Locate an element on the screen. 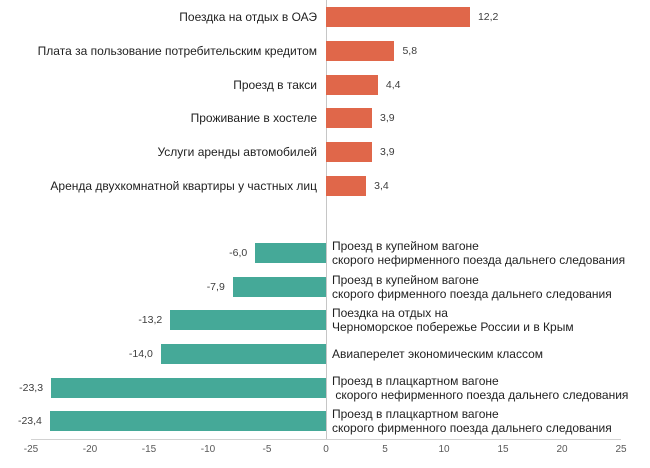 Image resolution: width=650 pixels, height=468 pixels. category-label: Проживание в хостеле is located at coordinates (254, 118).